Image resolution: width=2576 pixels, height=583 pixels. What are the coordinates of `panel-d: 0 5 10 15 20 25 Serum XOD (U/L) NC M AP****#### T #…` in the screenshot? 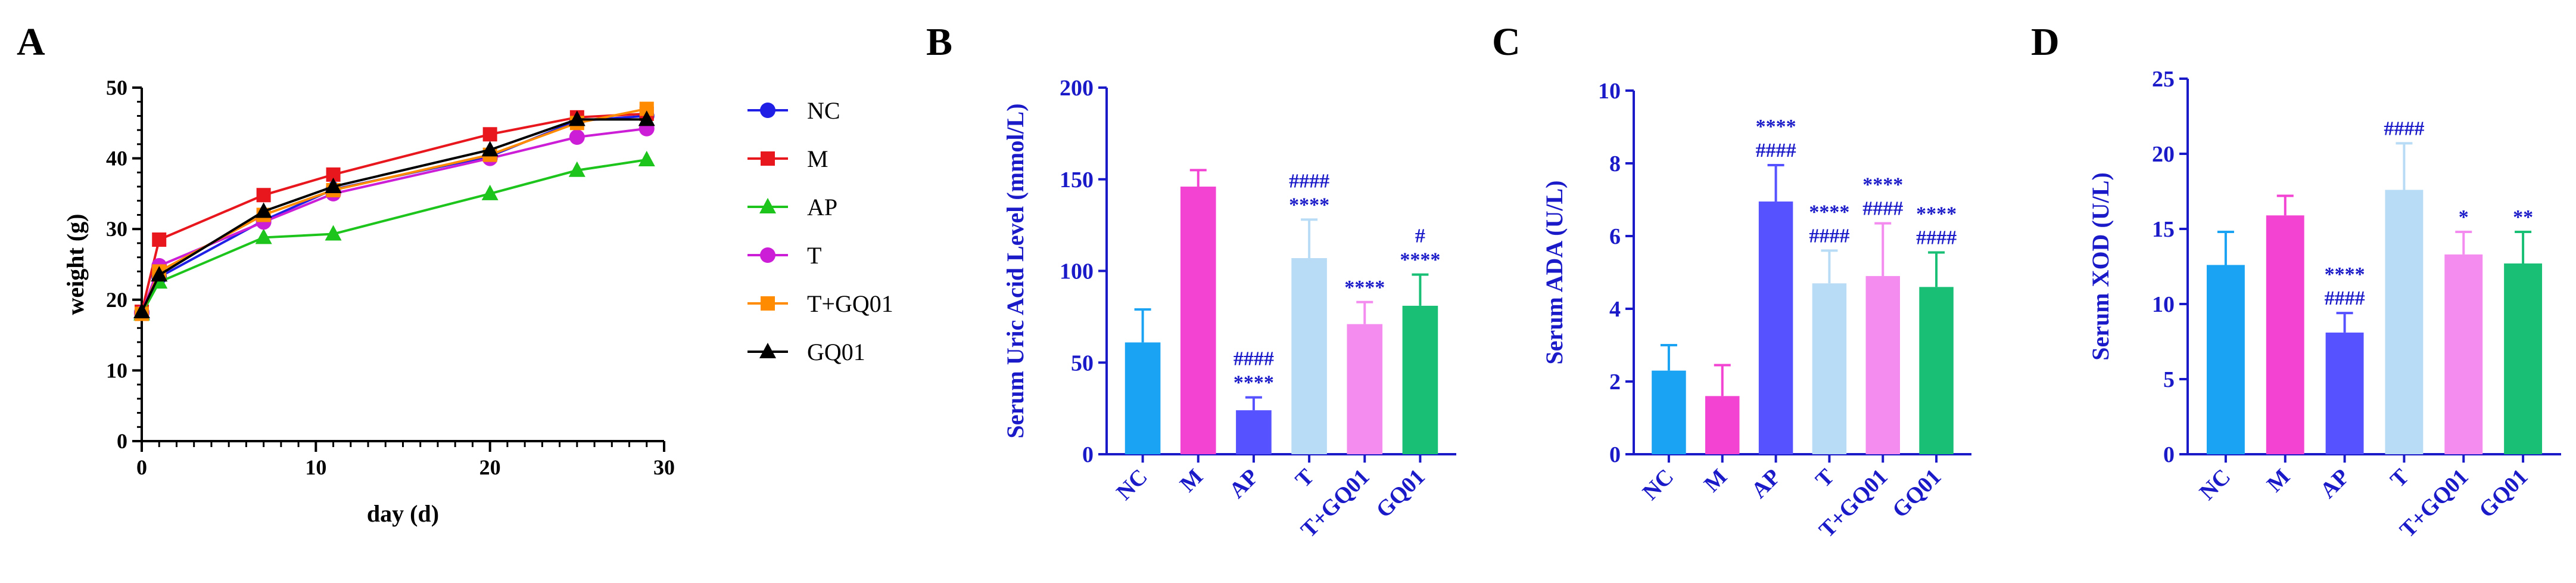 It's located at (2324, 304).